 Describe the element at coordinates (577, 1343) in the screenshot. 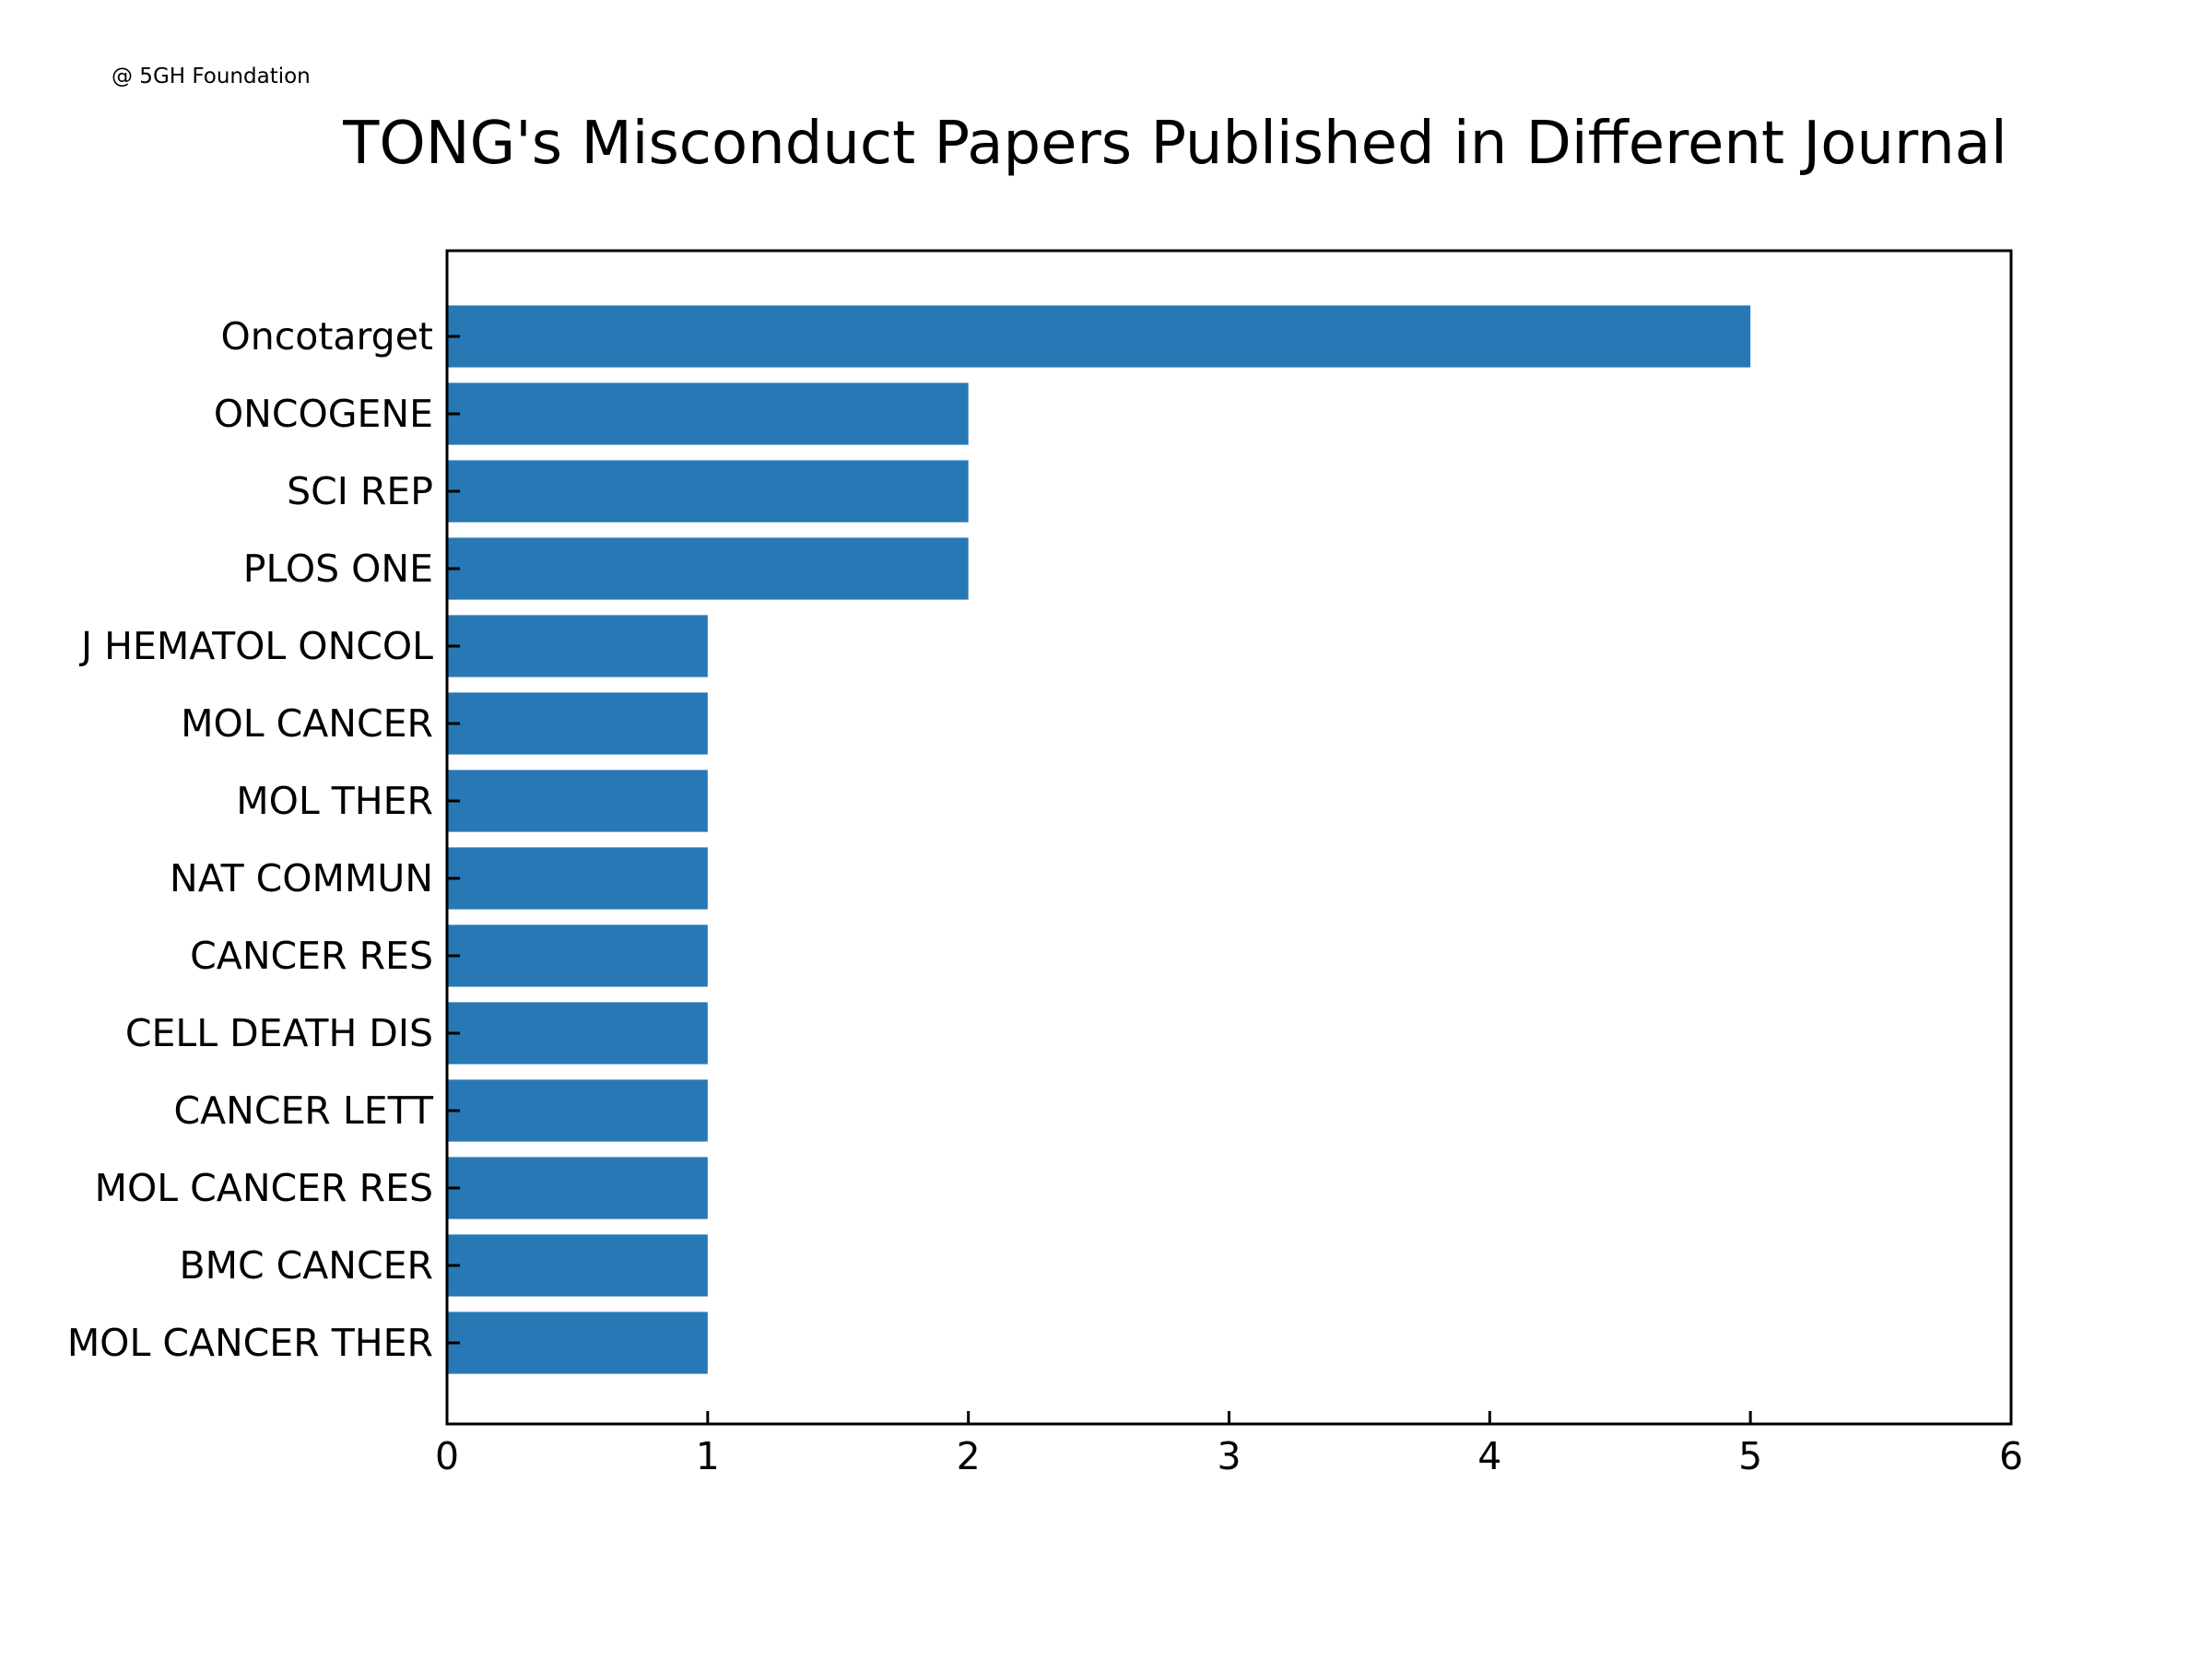

I see `bar-mol-cancer-ther` at that location.